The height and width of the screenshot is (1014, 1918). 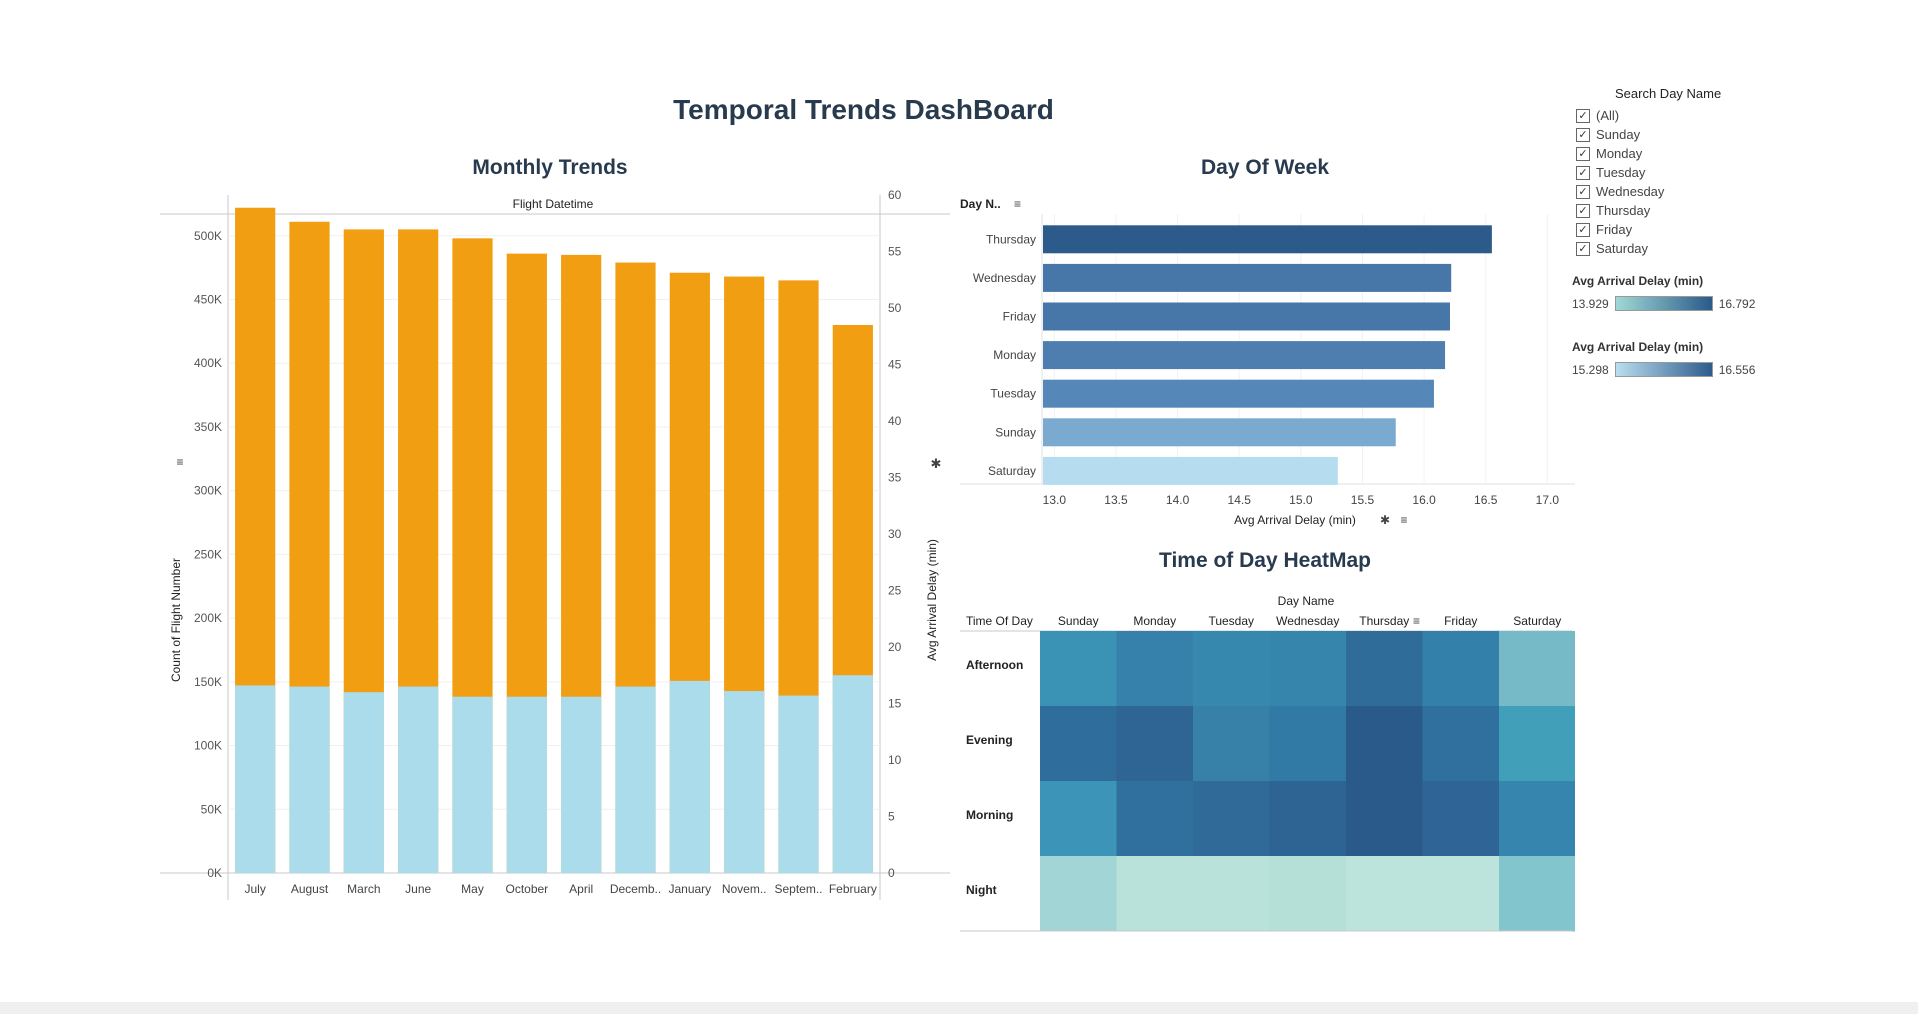 What do you see at coordinates (550, 167) in the screenshot?
I see `monthly-trends-title: Monthly Trends` at bounding box center [550, 167].